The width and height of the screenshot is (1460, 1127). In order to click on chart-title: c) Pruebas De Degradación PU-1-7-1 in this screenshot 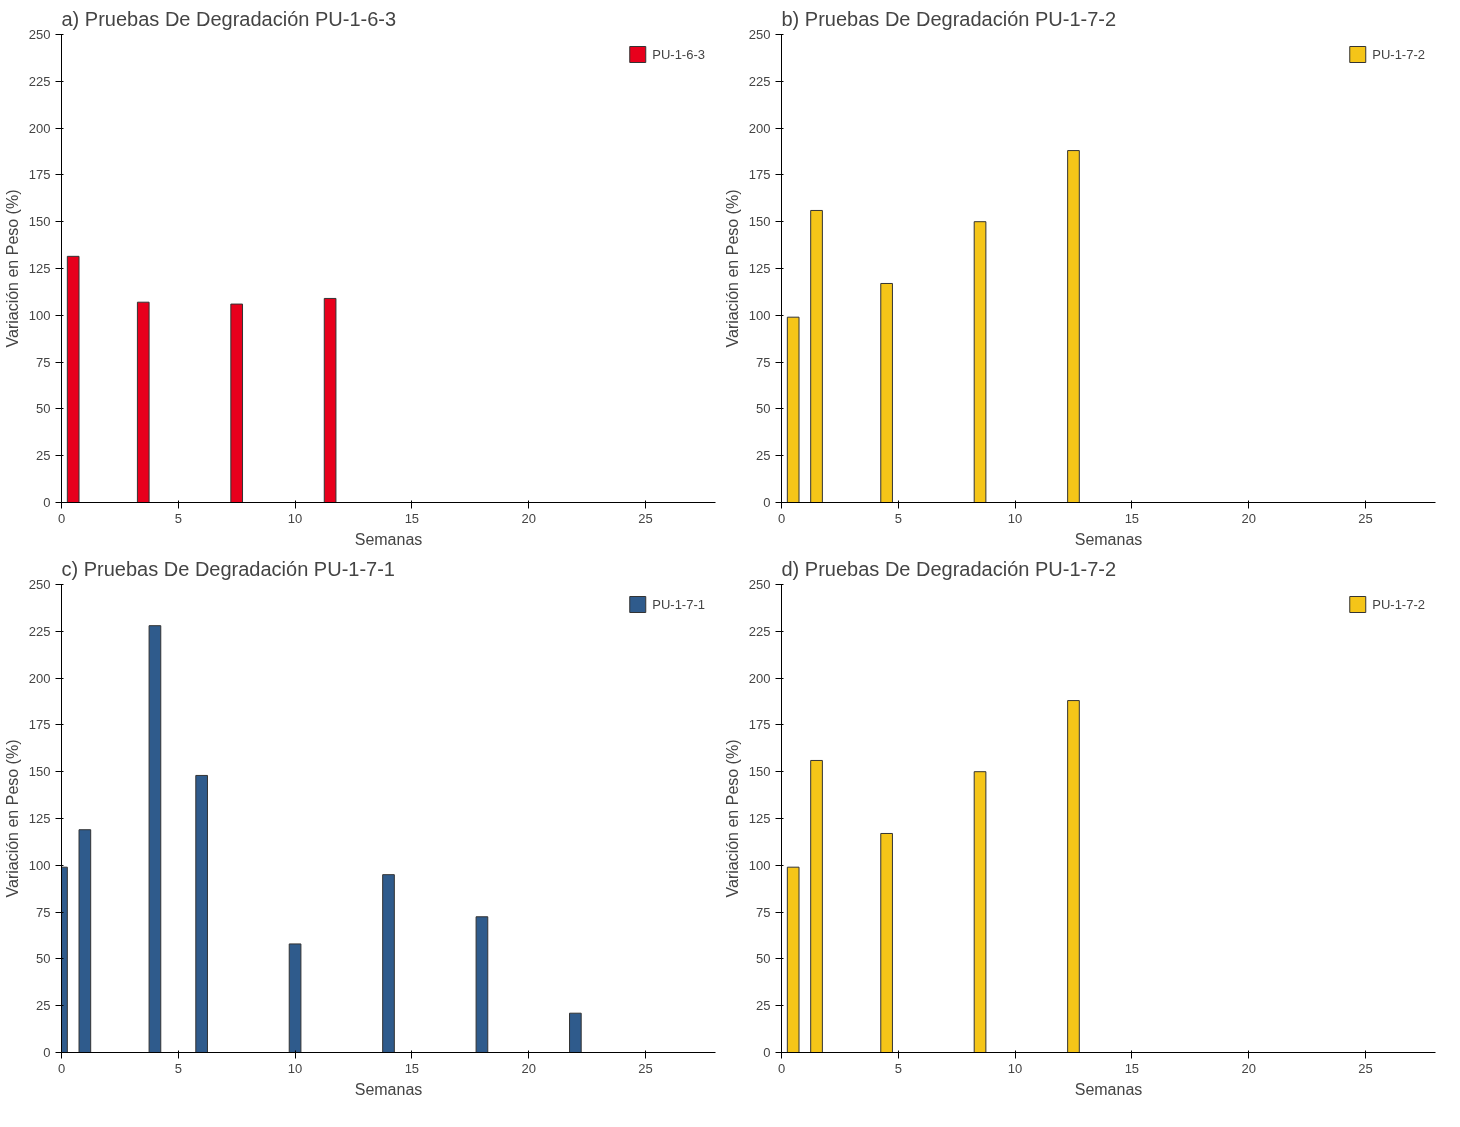, I will do `click(228, 568)`.